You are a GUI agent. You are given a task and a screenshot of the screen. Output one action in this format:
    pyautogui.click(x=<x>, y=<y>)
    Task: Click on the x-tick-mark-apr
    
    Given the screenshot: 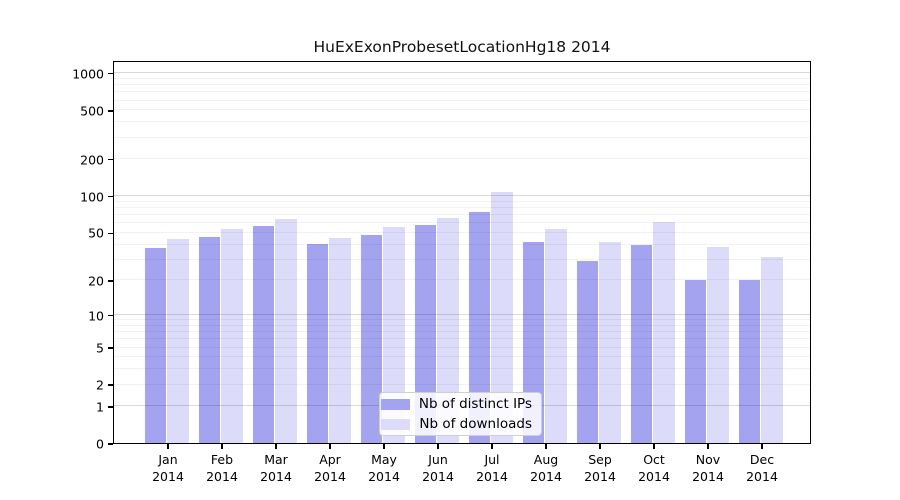 What is the action you would take?
    pyautogui.click(x=330, y=446)
    